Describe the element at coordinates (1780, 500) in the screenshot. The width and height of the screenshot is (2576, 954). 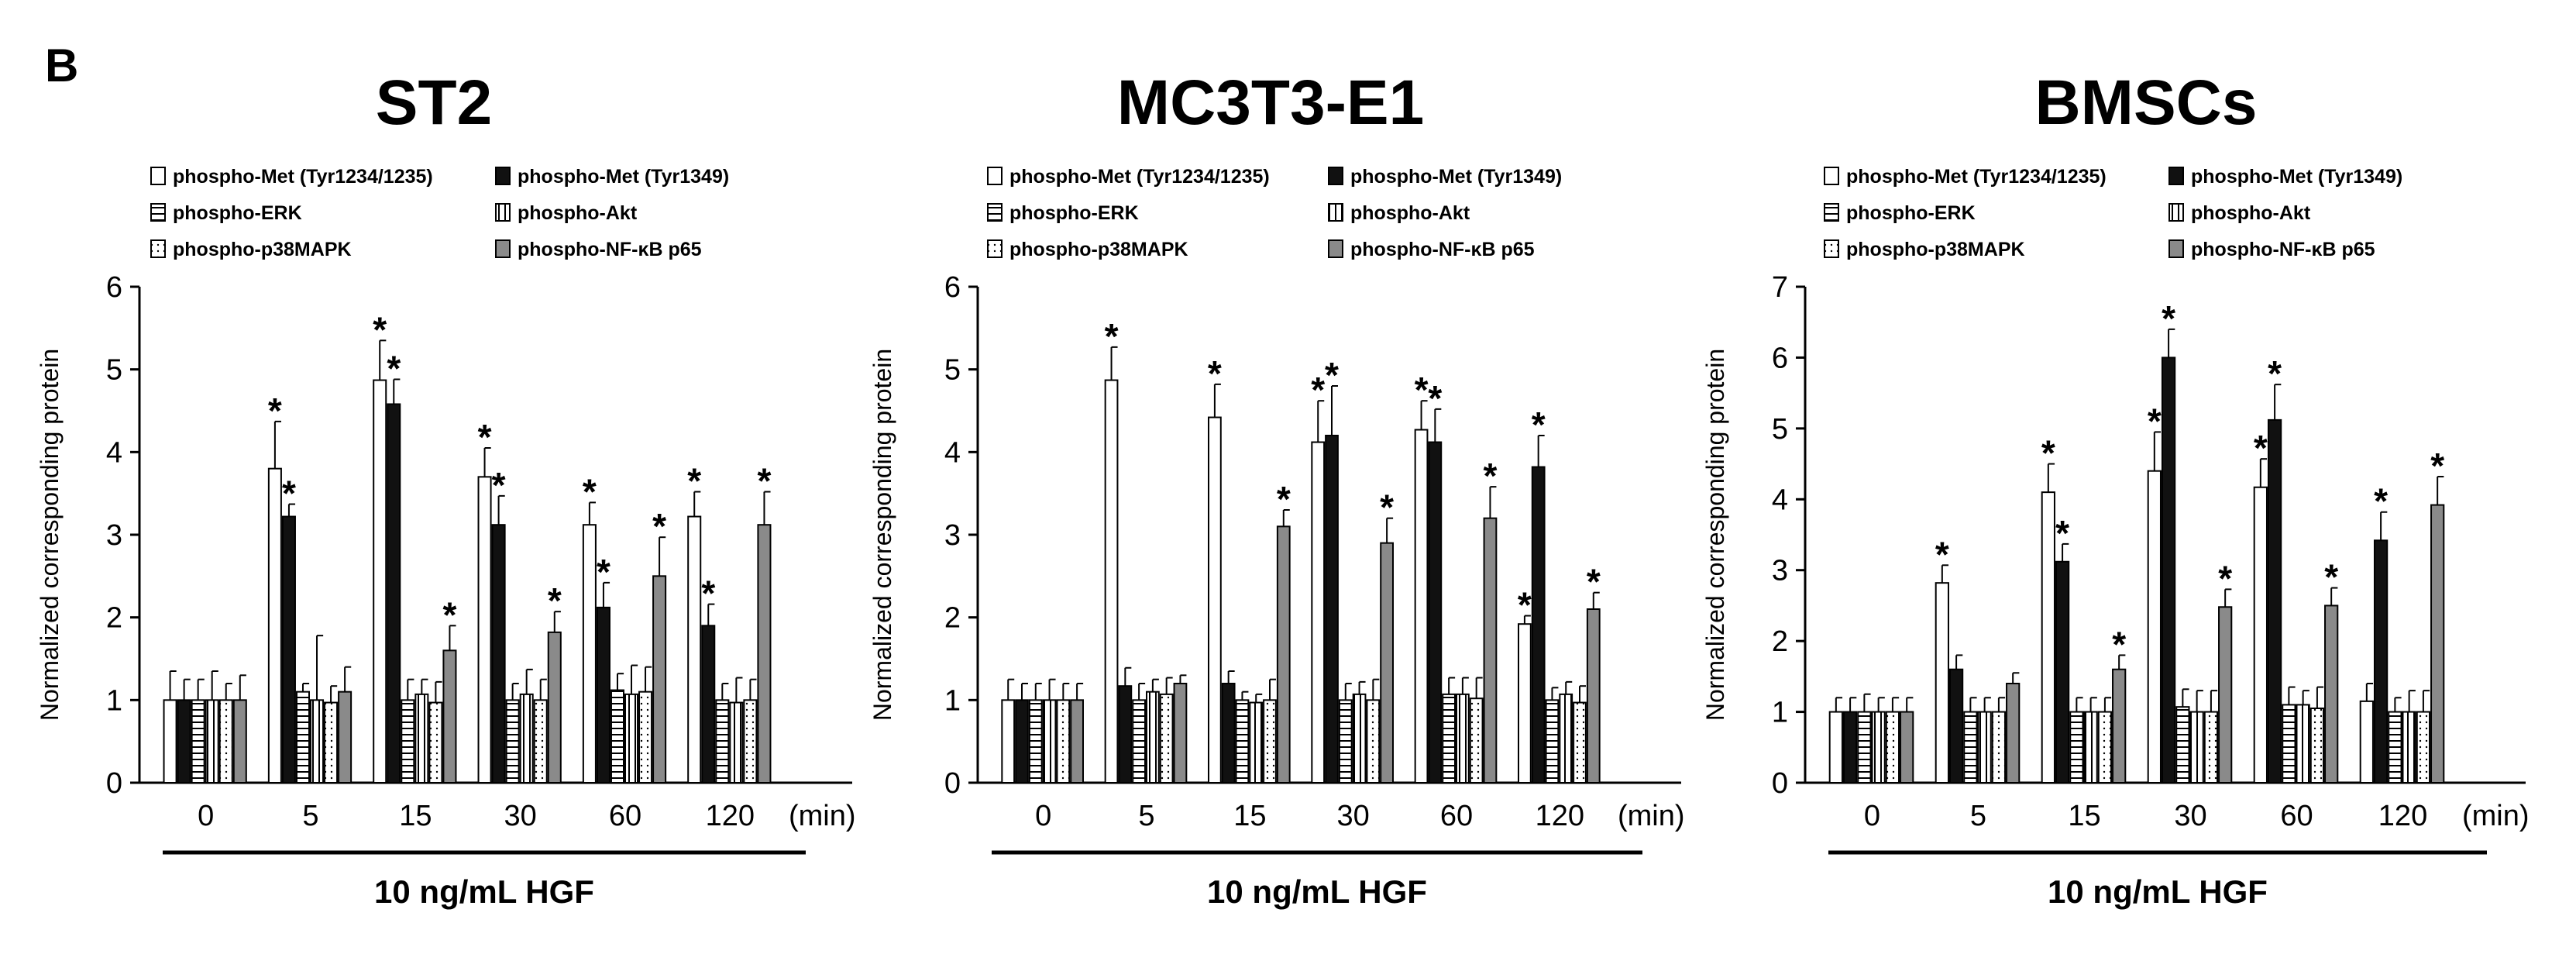
I see `y-tick-label: 4` at that location.